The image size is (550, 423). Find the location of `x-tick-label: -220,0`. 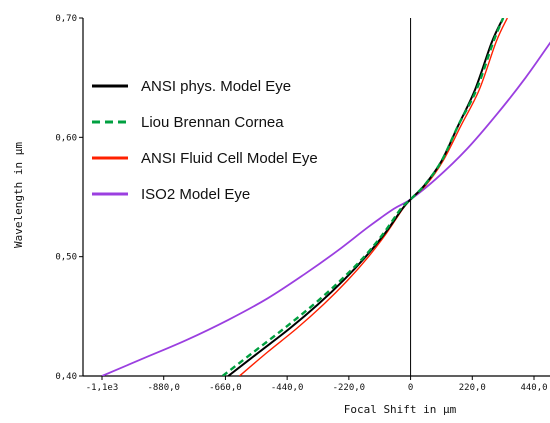

x-tick-label: -220,0 is located at coordinates (349, 388).